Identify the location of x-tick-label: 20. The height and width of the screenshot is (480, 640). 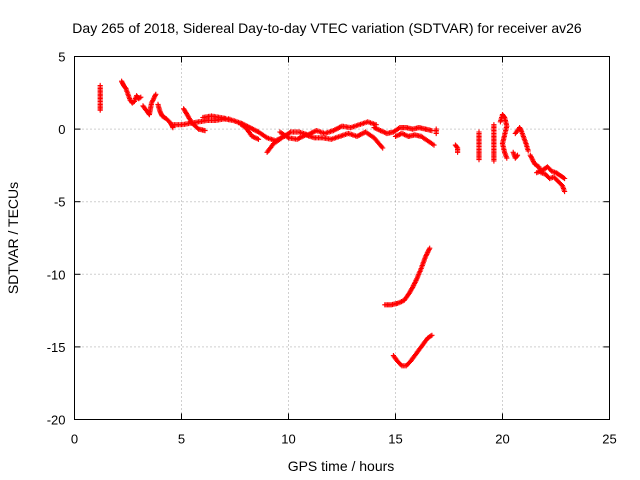
(502, 439).